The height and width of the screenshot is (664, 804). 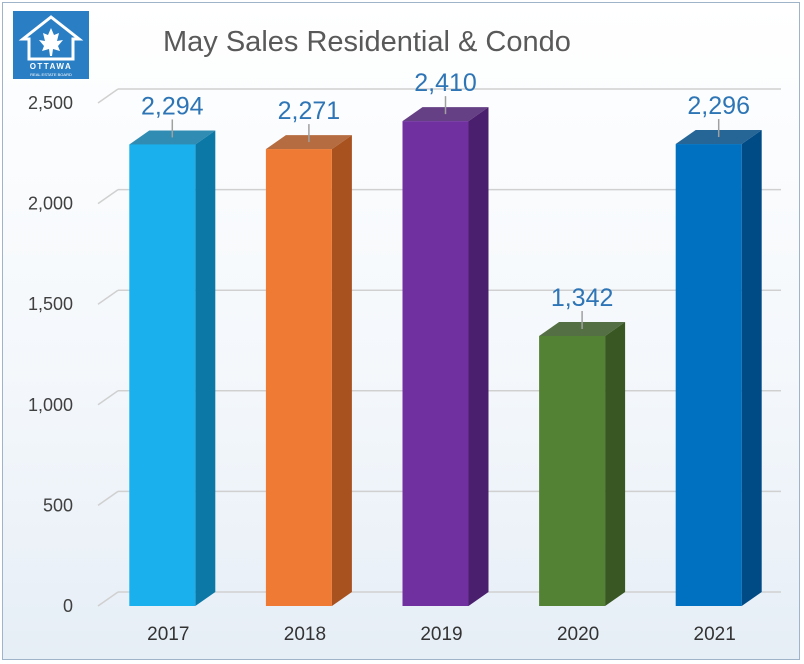 I want to click on chart-title: May Sales Residential & Condo, so click(x=367, y=42).